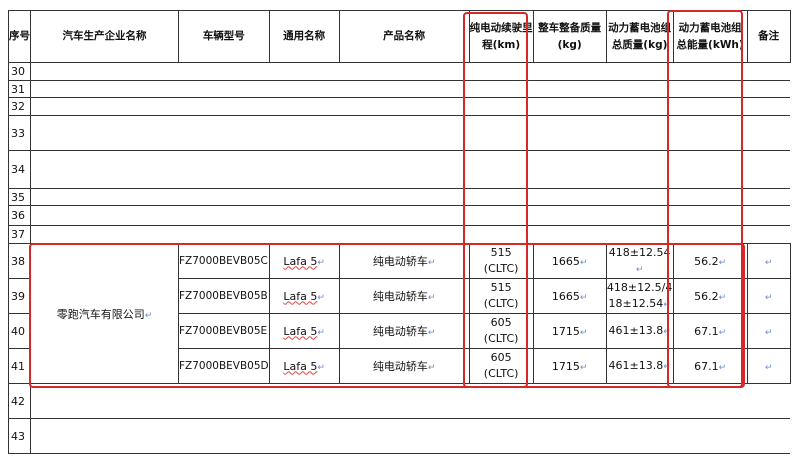 This screenshot has width=794, height=465. Describe the element at coordinates (639, 36) in the screenshot. I see `header-battery-mass: 动力蓄电池组总质量(kg)` at that location.